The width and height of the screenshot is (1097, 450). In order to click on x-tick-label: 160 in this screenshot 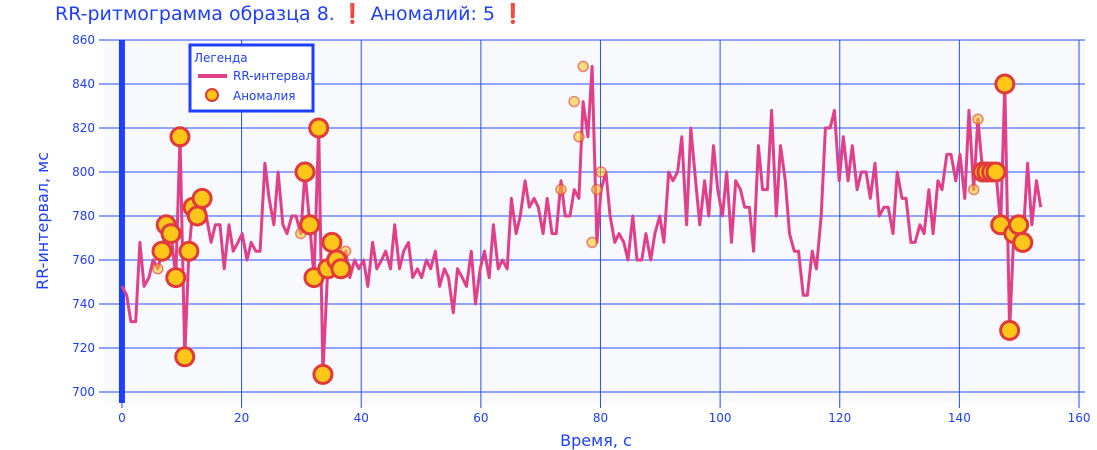, I will do `click(1079, 418)`.